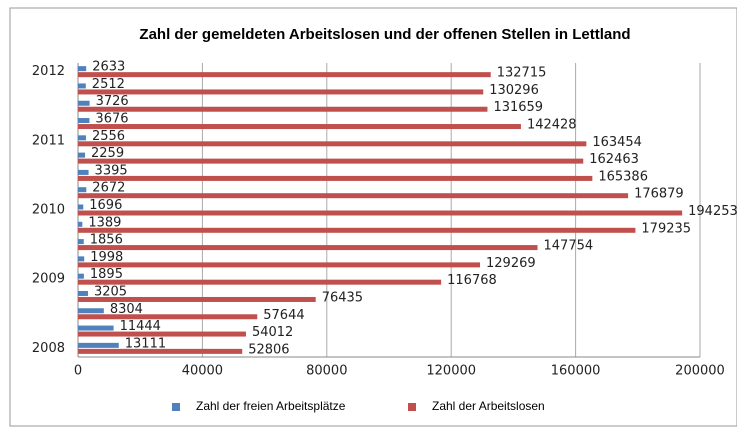 The width and height of the screenshot is (737, 428). Describe the element at coordinates (552, 125) in the screenshot. I see `value-label: 142428` at that location.